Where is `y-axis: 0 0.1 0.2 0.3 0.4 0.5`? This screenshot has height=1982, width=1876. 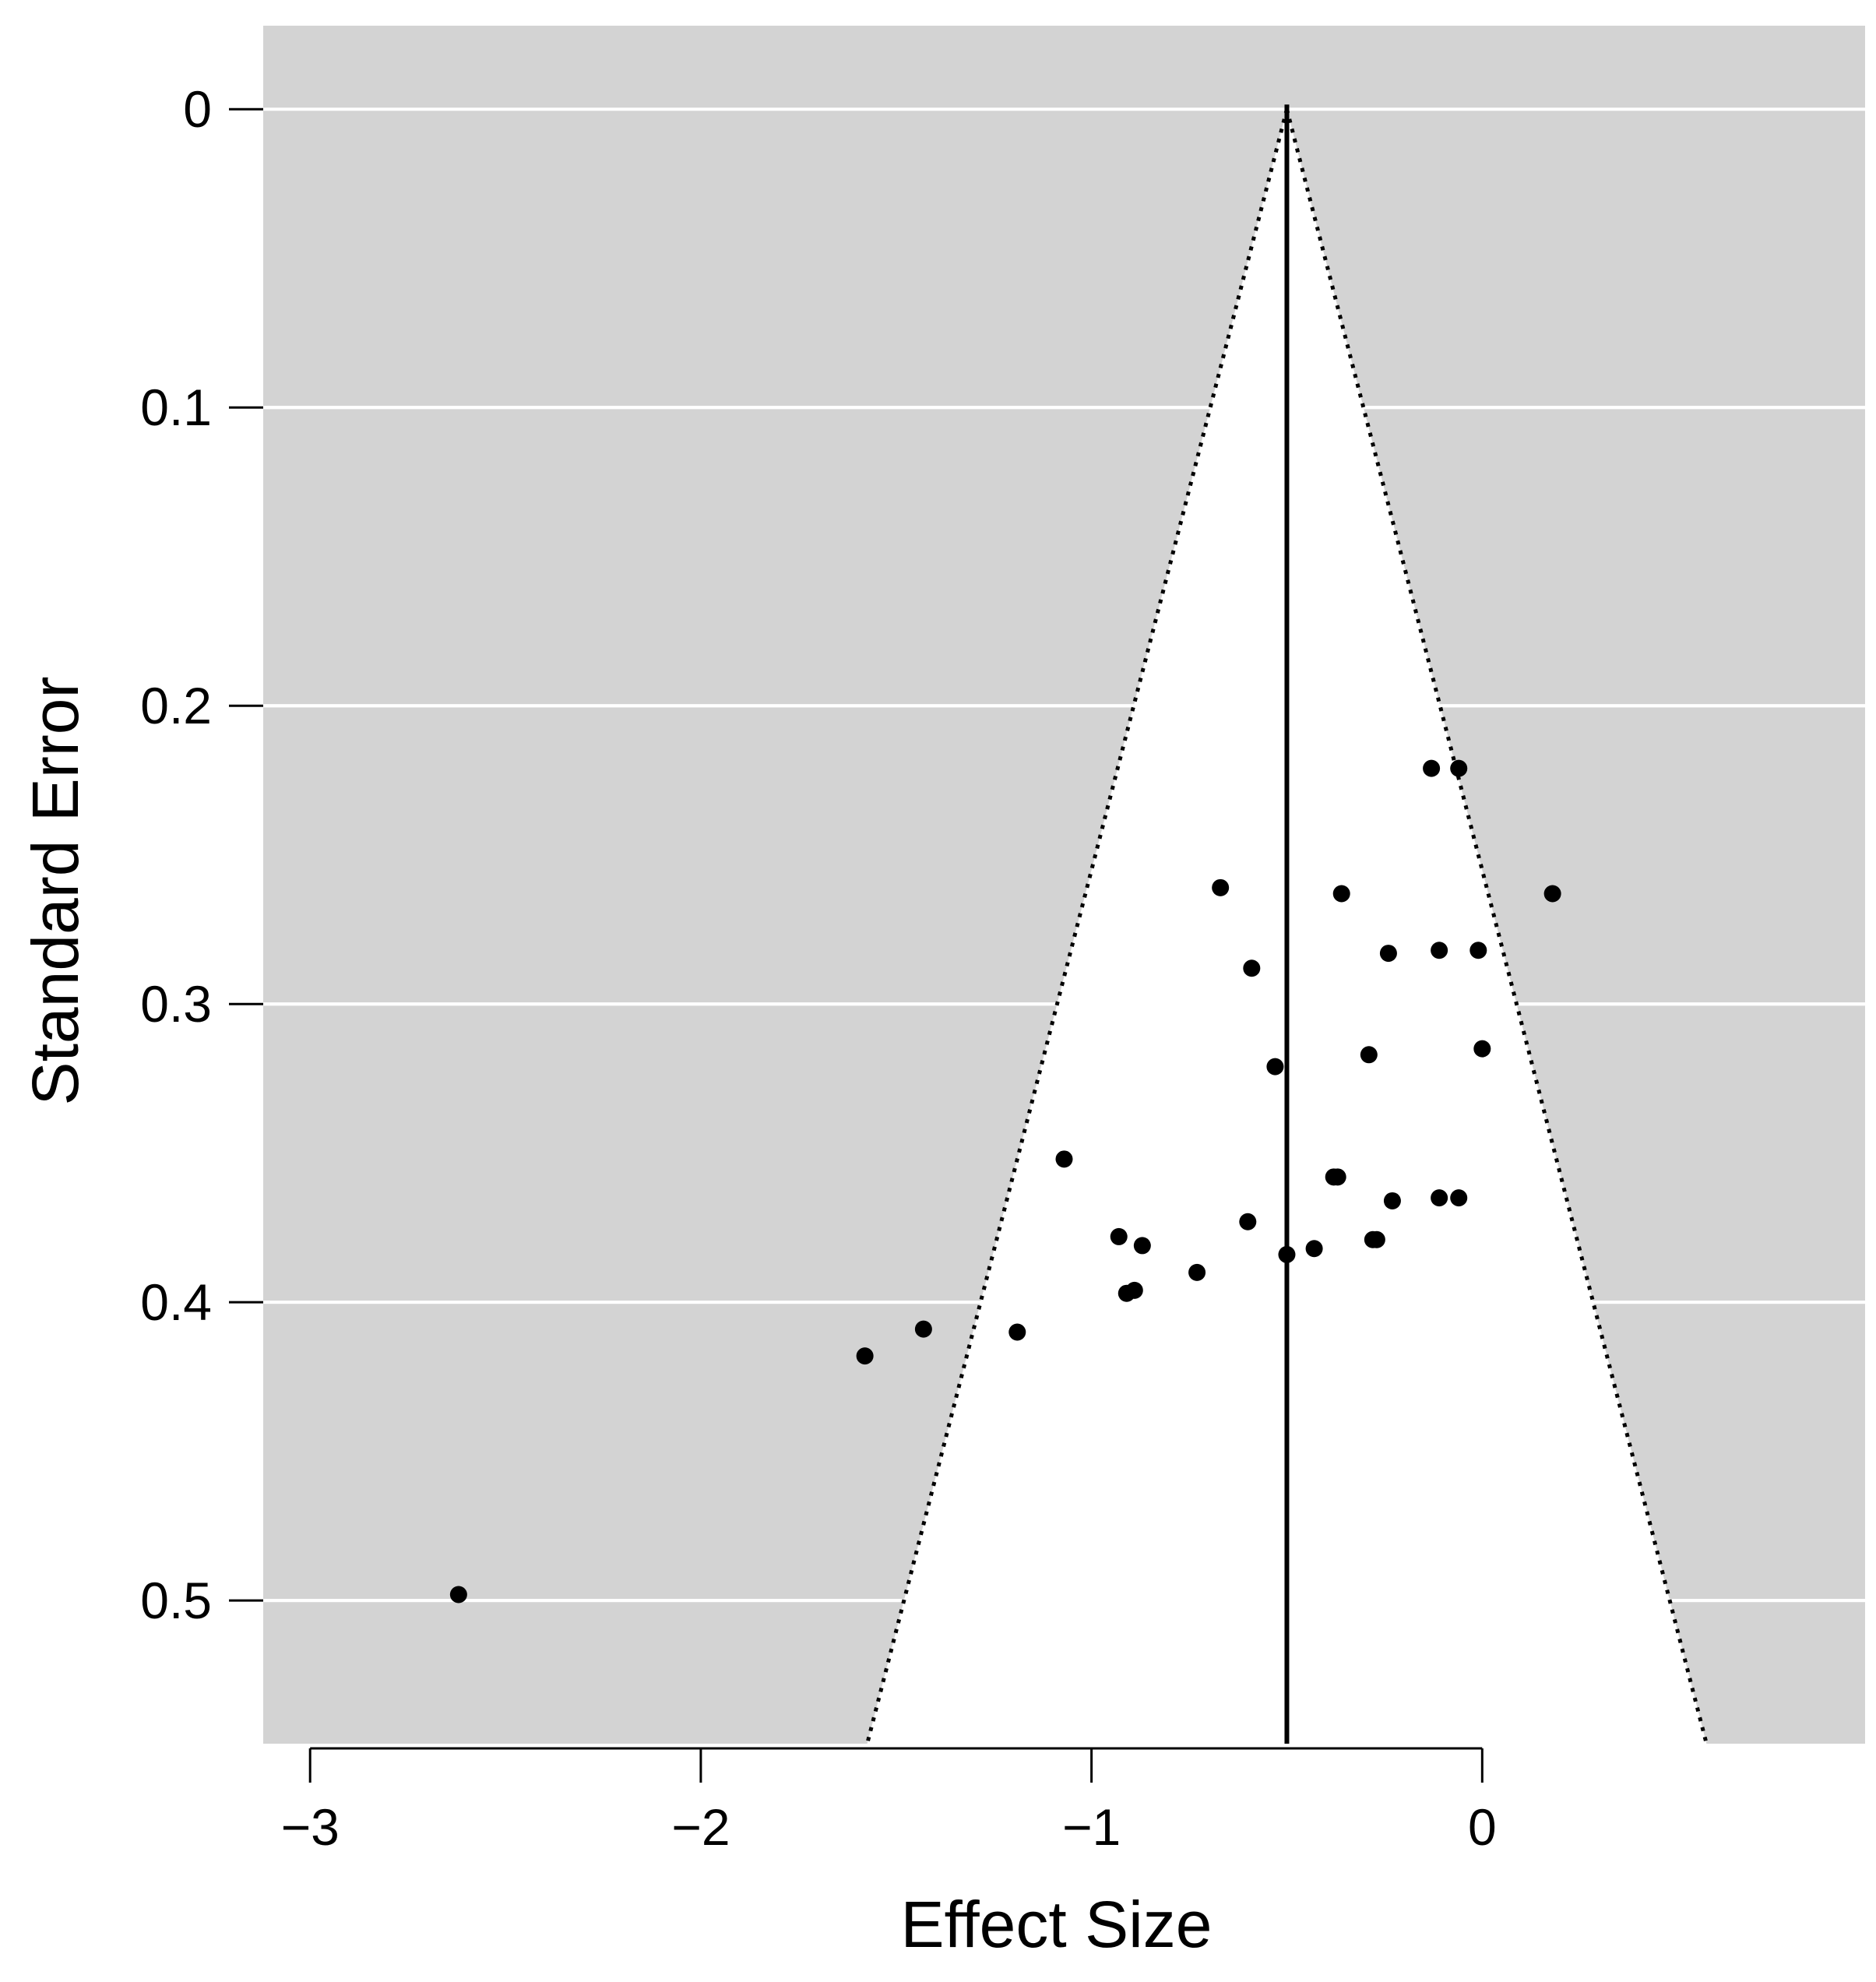 y-axis: 0 0.1 0.2 0.3 0.4 0.5 is located at coordinates (201, 854).